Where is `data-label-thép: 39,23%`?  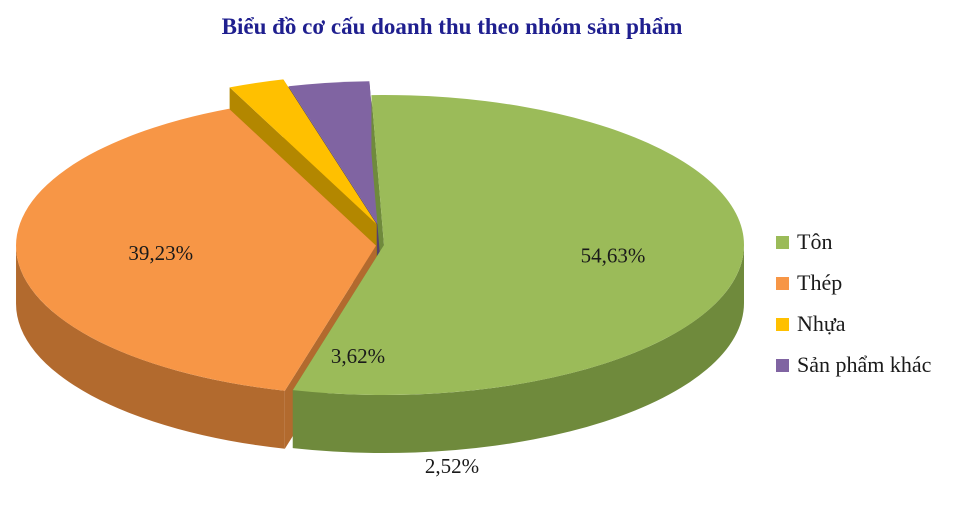
data-label-thép: 39,23% is located at coordinates (160, 253).